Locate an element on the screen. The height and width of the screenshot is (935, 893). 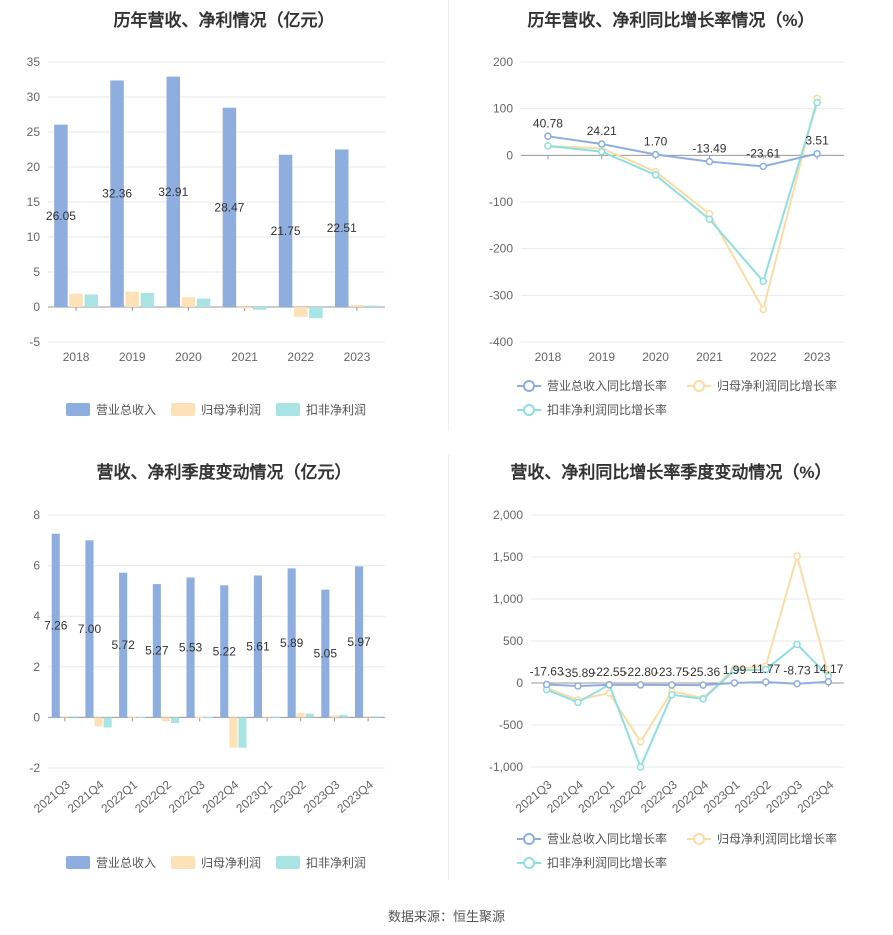
data-source-footer: 数据来源：恒生聚源 is located at coordinates (446, 916).